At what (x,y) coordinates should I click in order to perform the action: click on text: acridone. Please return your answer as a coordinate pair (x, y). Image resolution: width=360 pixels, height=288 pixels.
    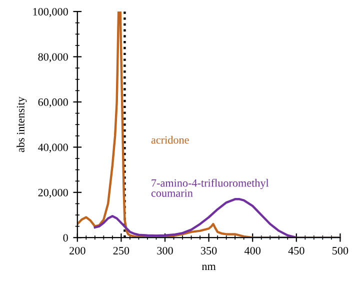
    Looking at the image, I should click on (170, 140).